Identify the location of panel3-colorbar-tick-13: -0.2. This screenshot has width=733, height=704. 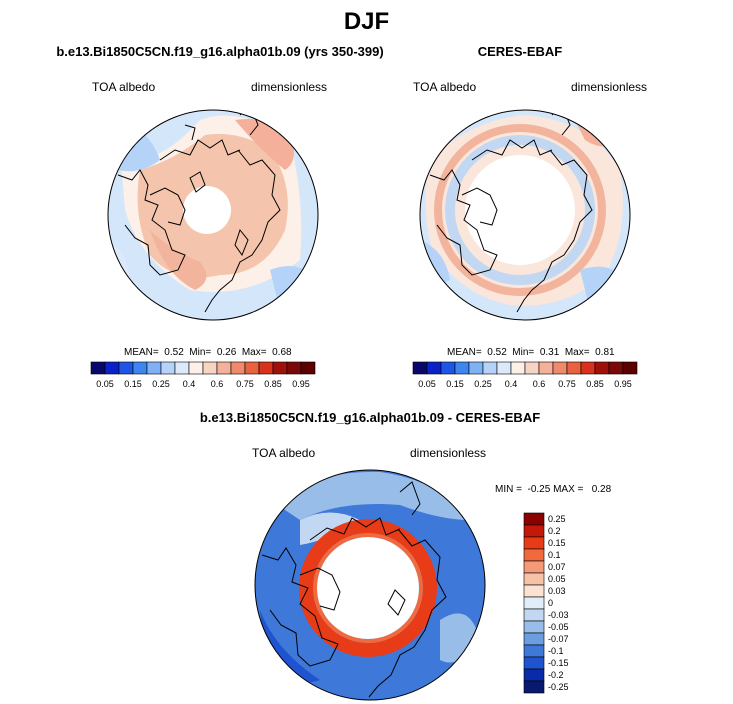
(556, 675).